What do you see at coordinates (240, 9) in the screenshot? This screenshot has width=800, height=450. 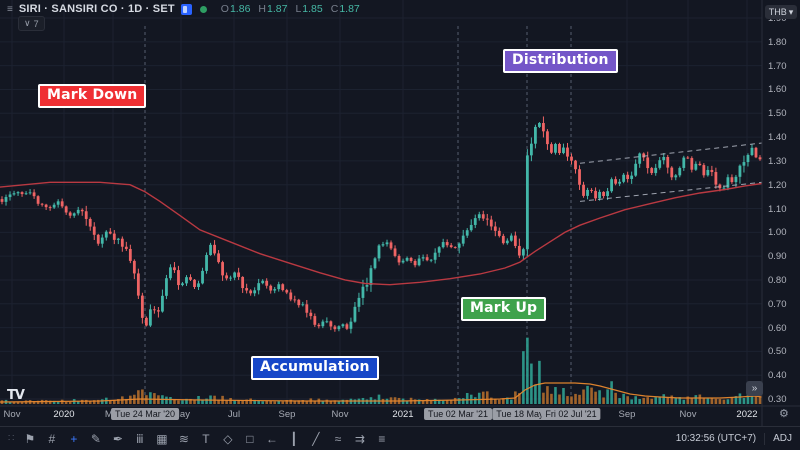 I see `open-value: 1.86` at bounding box center [240, 9].